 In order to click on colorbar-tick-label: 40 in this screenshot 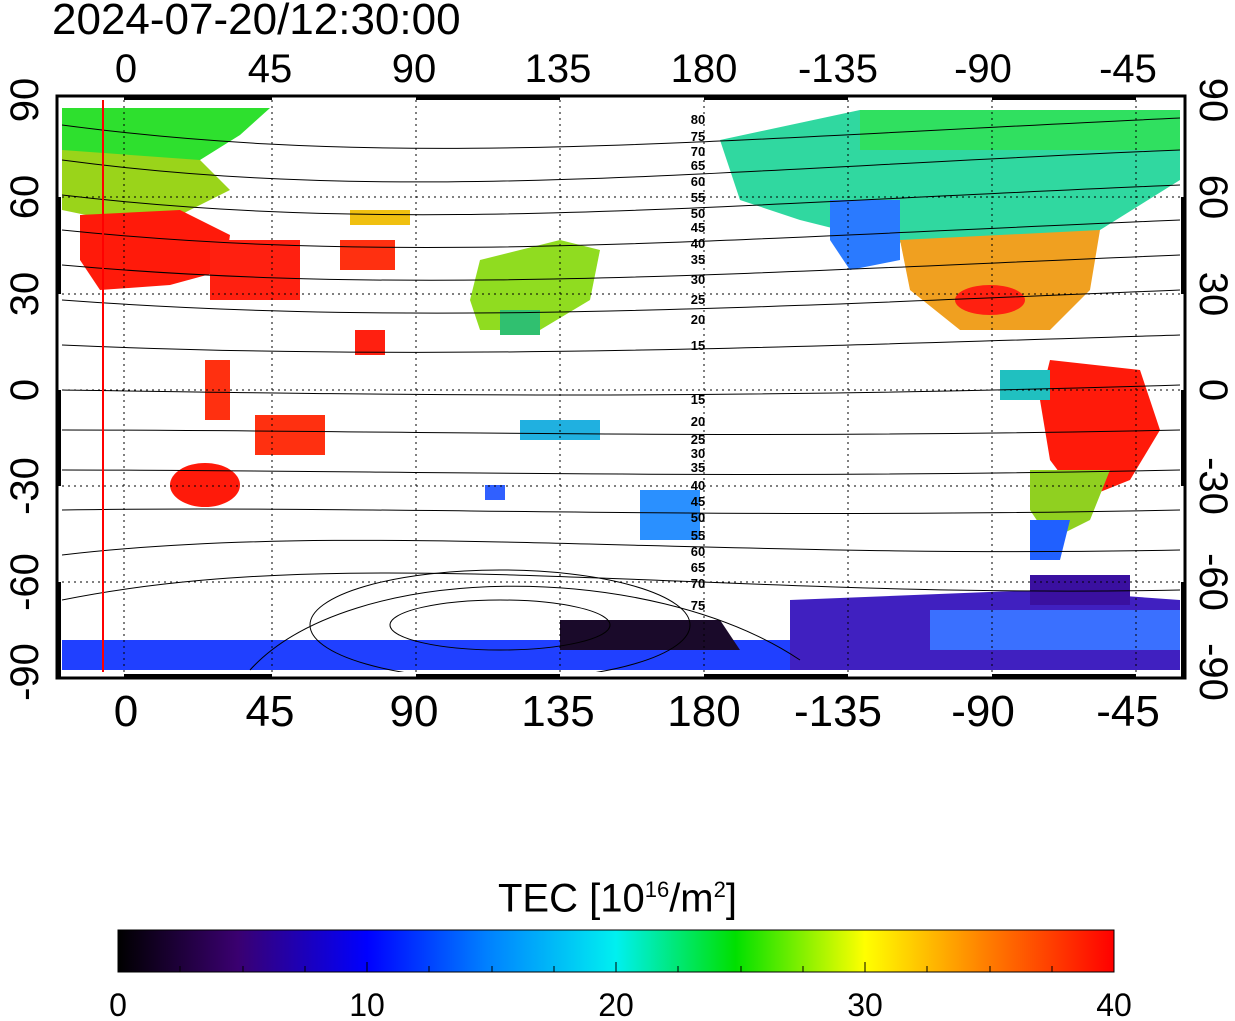, I will do `click(1114, 1004)`.